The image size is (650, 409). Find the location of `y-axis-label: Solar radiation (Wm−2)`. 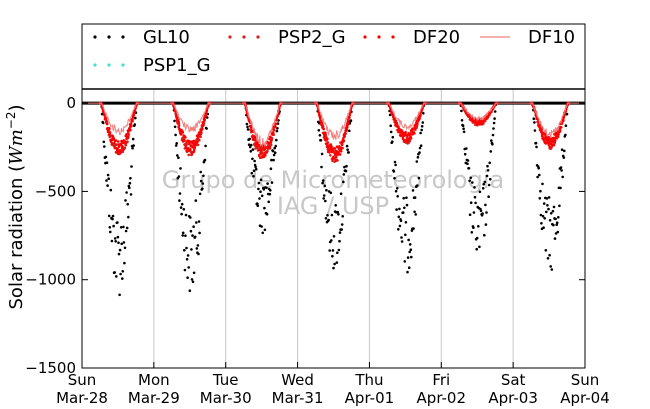

y-axis-label: Solar radiation (Wm−2) is located at coordinates (15, 206).